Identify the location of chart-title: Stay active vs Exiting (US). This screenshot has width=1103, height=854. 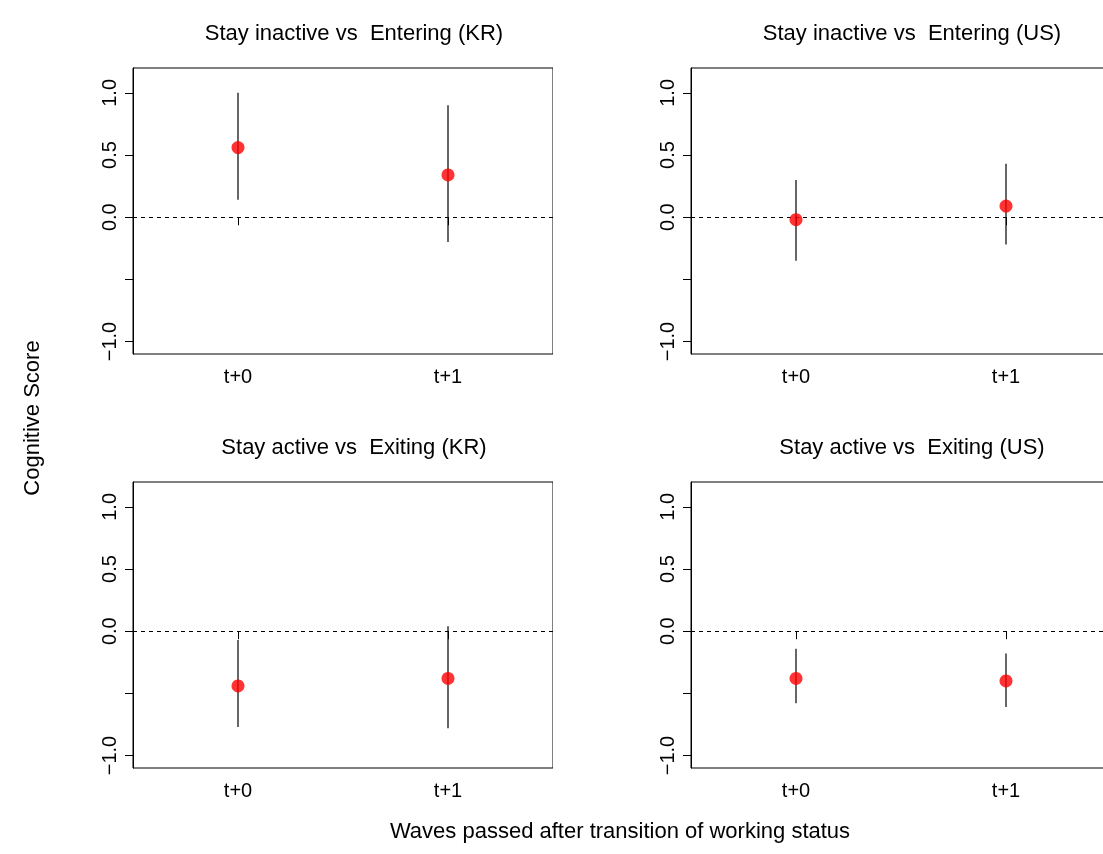
(912, 446).